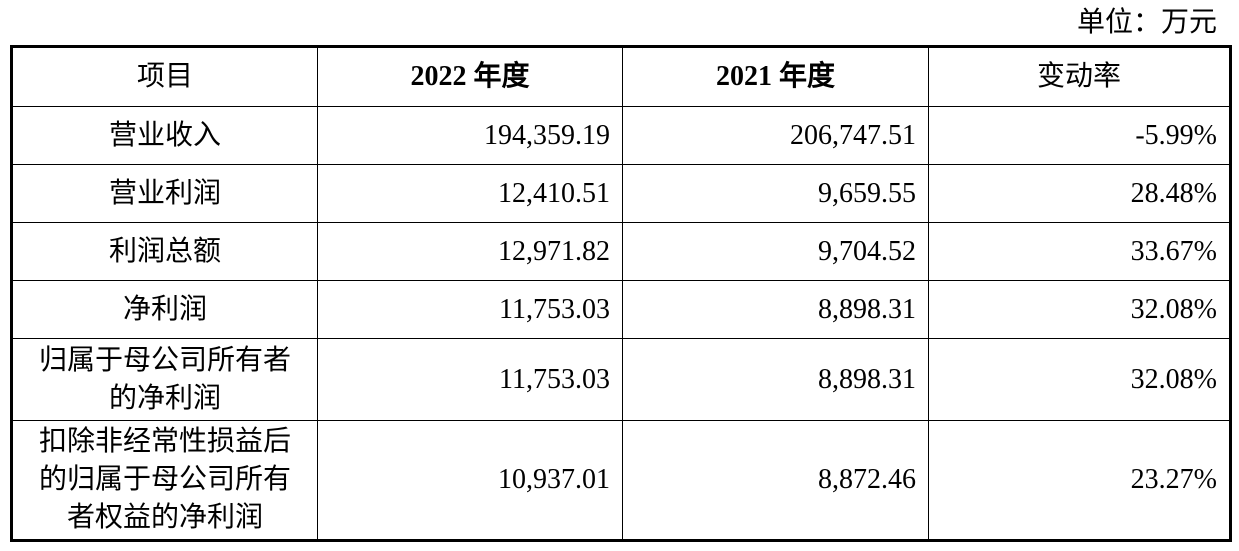  I want to click on label-line: 的净利润, so click(164, 398).